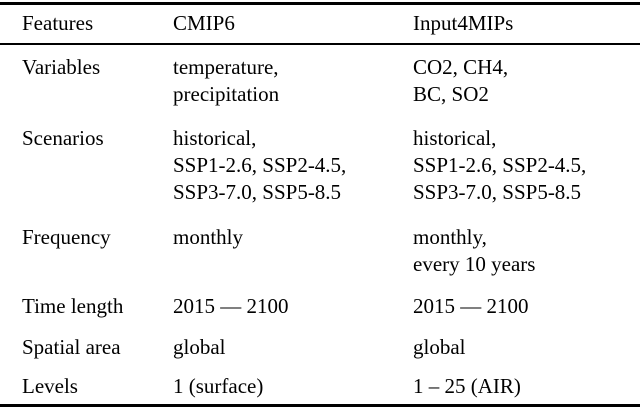 The image size is (640, 413). Describe the element at coordinates (58, 23) in the screenshot. I see `column-header-features: Features` at that location.